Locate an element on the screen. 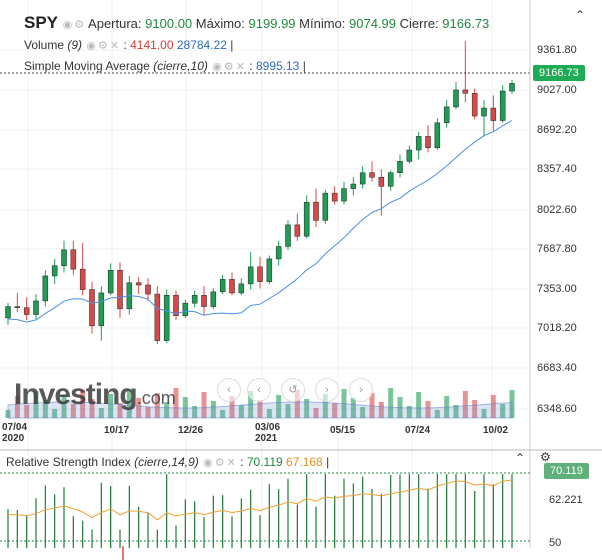 Image resolution: width=602 pixels, height=560 pixels. rsi-signal-line is located at coordinates (260, 500).